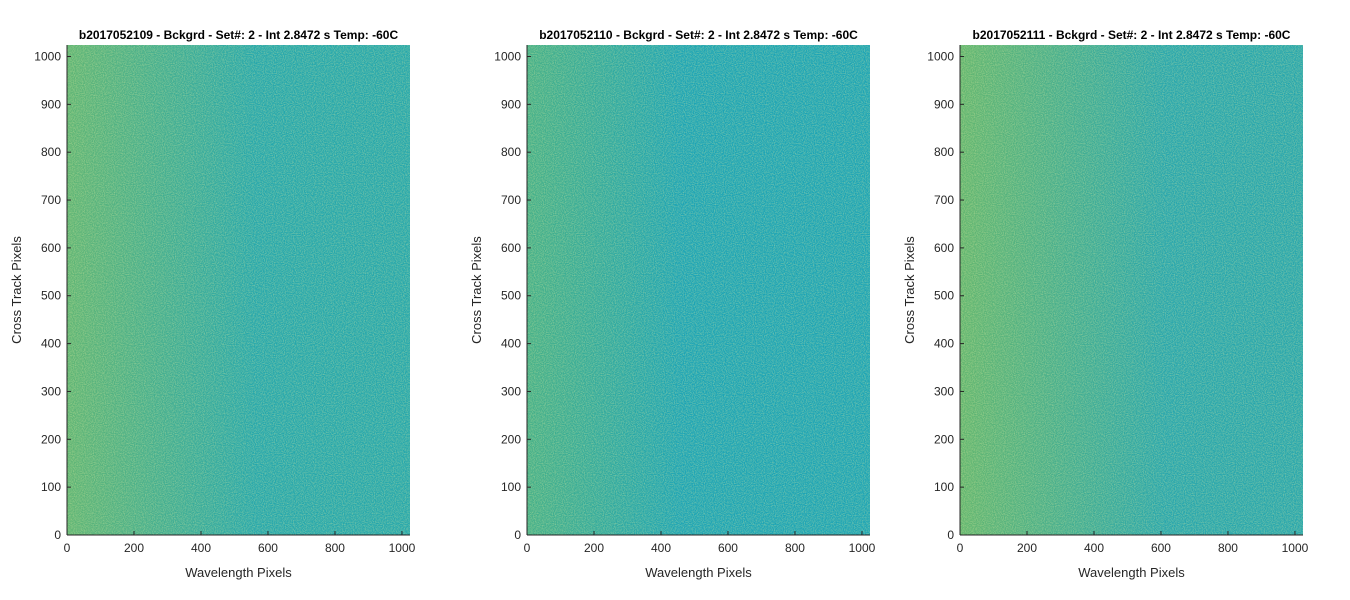 The height and width of the screenshot is (600, 1350). What do you see at coordinates (700, 543) in the screenshot?
I see `subplot-2-x-ticks: 0 200 400 600 800 1000` at bounding box center [700, 543].